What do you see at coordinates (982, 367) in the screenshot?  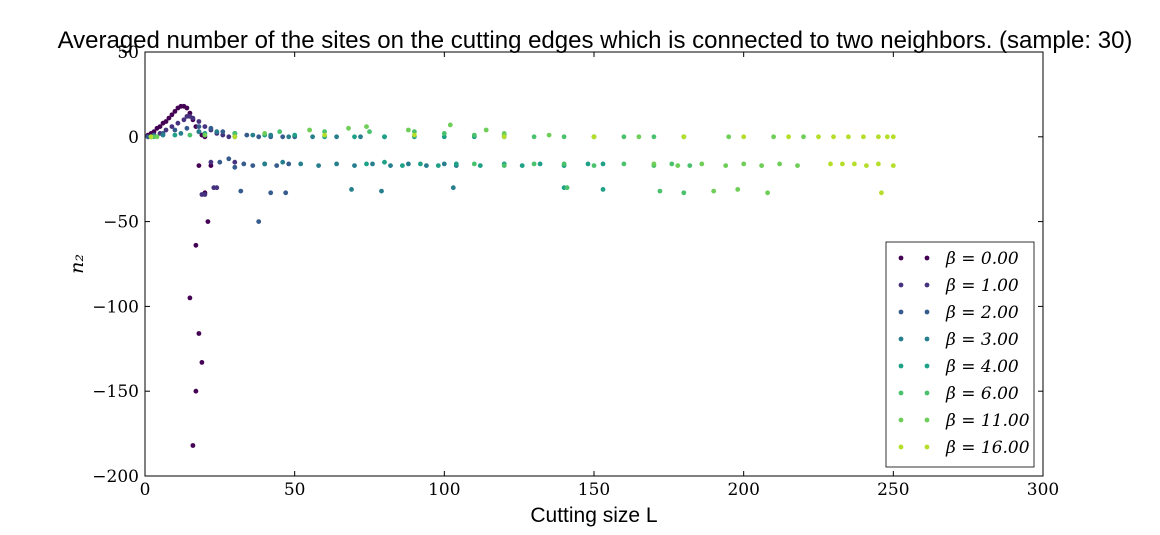 I see `legend-label: β = 4.00` at bounding box center [982, 367].